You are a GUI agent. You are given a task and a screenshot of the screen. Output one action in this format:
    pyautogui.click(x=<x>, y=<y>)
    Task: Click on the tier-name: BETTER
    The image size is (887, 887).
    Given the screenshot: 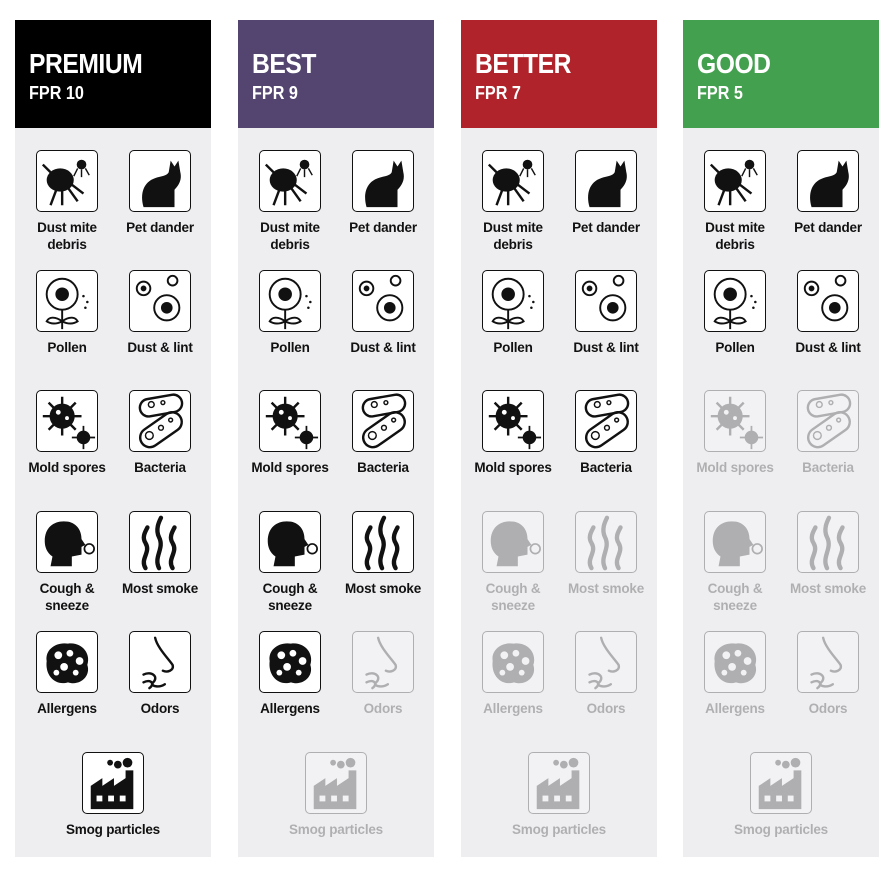 What is the action you would take?
    pyautogui.click(x=523, y=63)
    